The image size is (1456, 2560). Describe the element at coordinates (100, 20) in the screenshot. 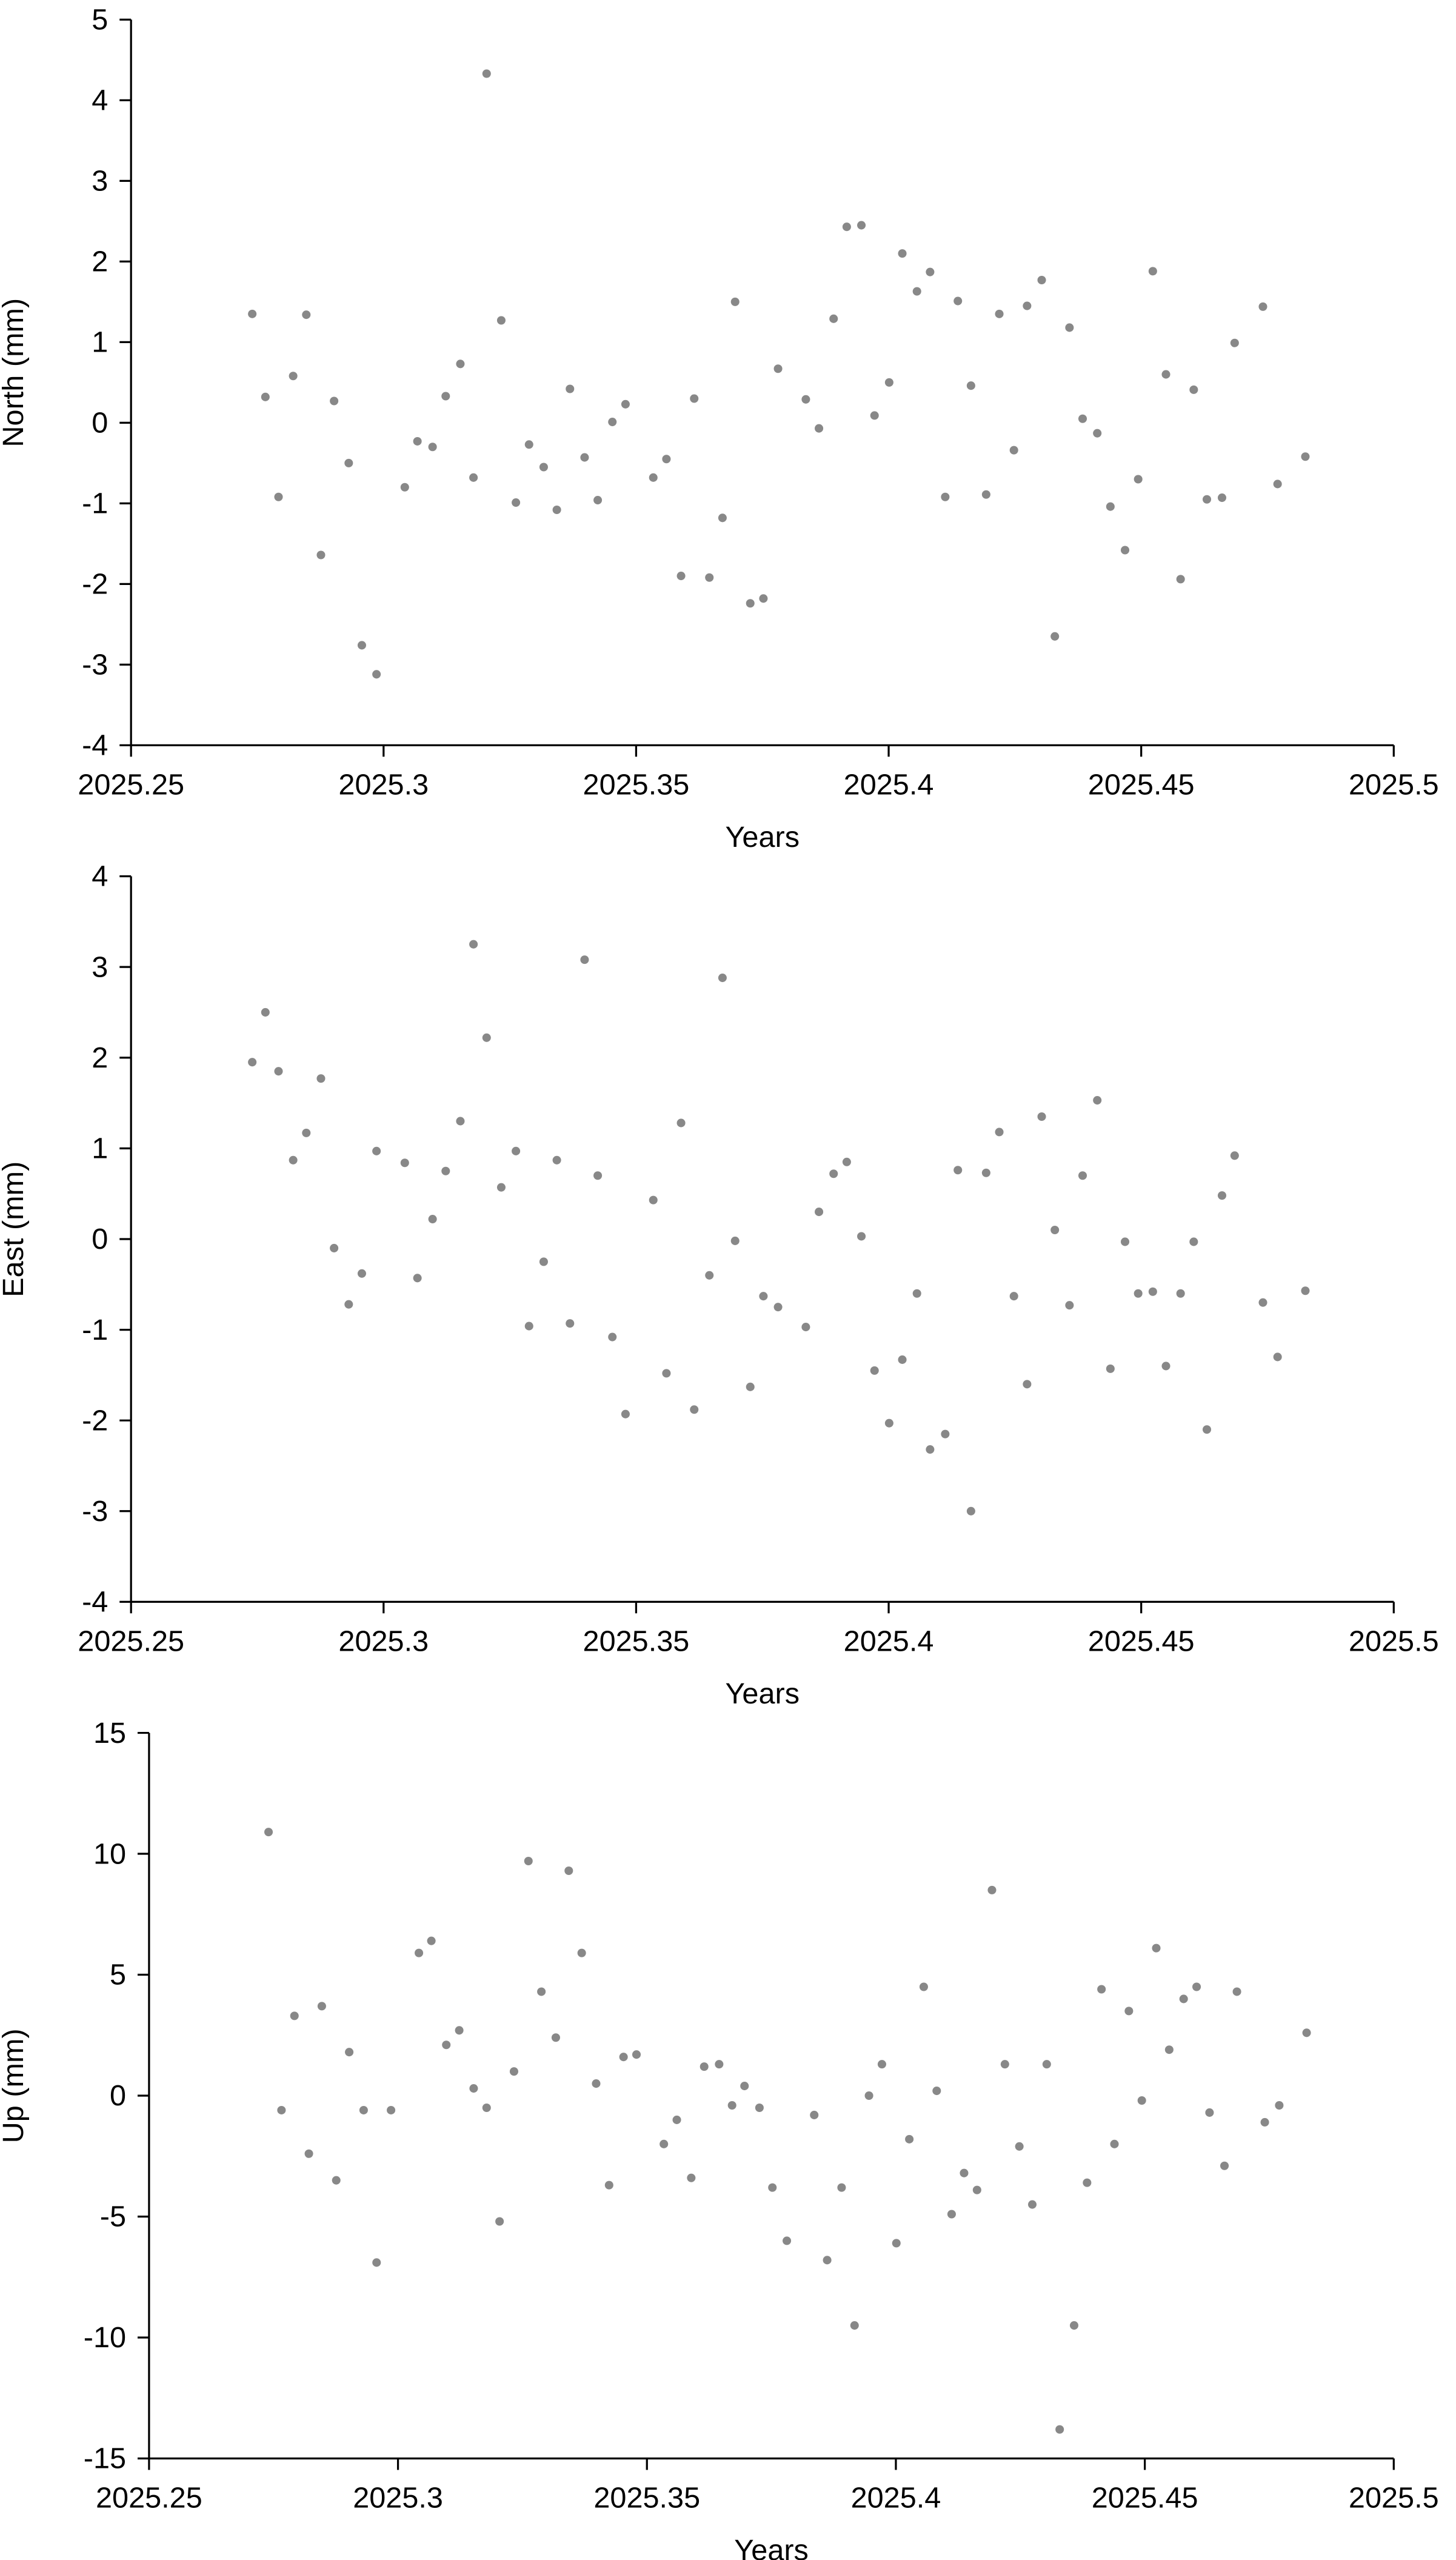

I see `y-tick-label: 5` at that location.